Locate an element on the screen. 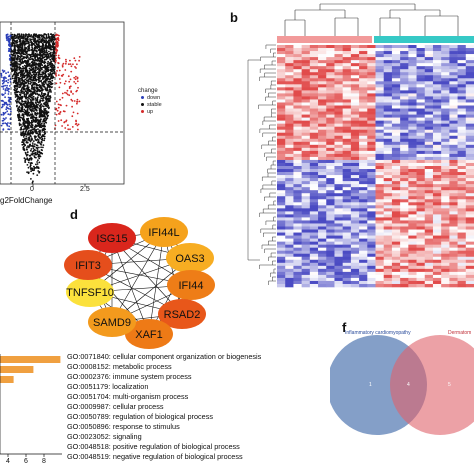  panel-letter-d: d is located at coordinates (74, 214).